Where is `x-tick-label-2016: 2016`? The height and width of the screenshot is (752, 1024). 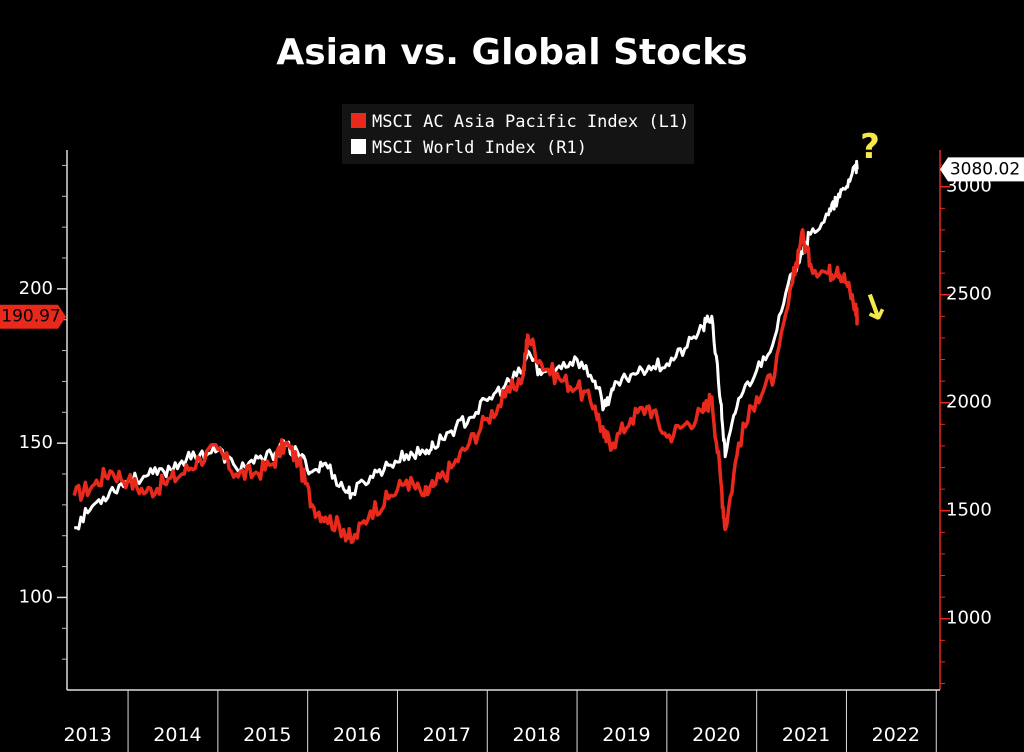
x-tick-label-2016: 2016 is located at coordinates (357, 735).